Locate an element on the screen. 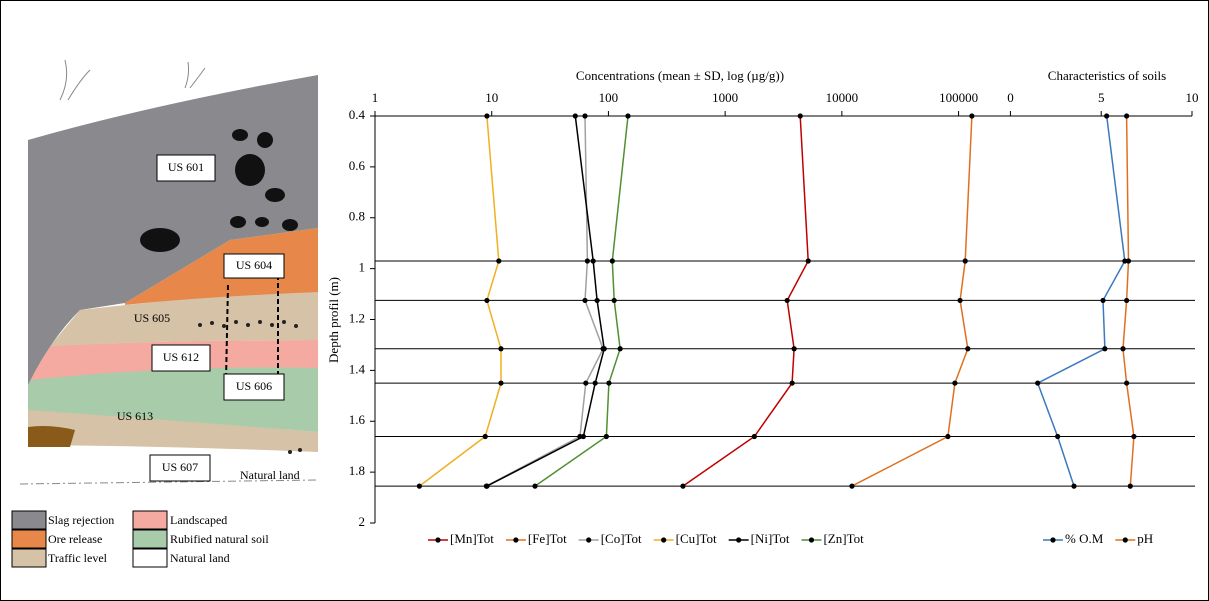 This screenshot has height=601, width=1209. layer-label: US 607 is located at coordinates (180, 467).